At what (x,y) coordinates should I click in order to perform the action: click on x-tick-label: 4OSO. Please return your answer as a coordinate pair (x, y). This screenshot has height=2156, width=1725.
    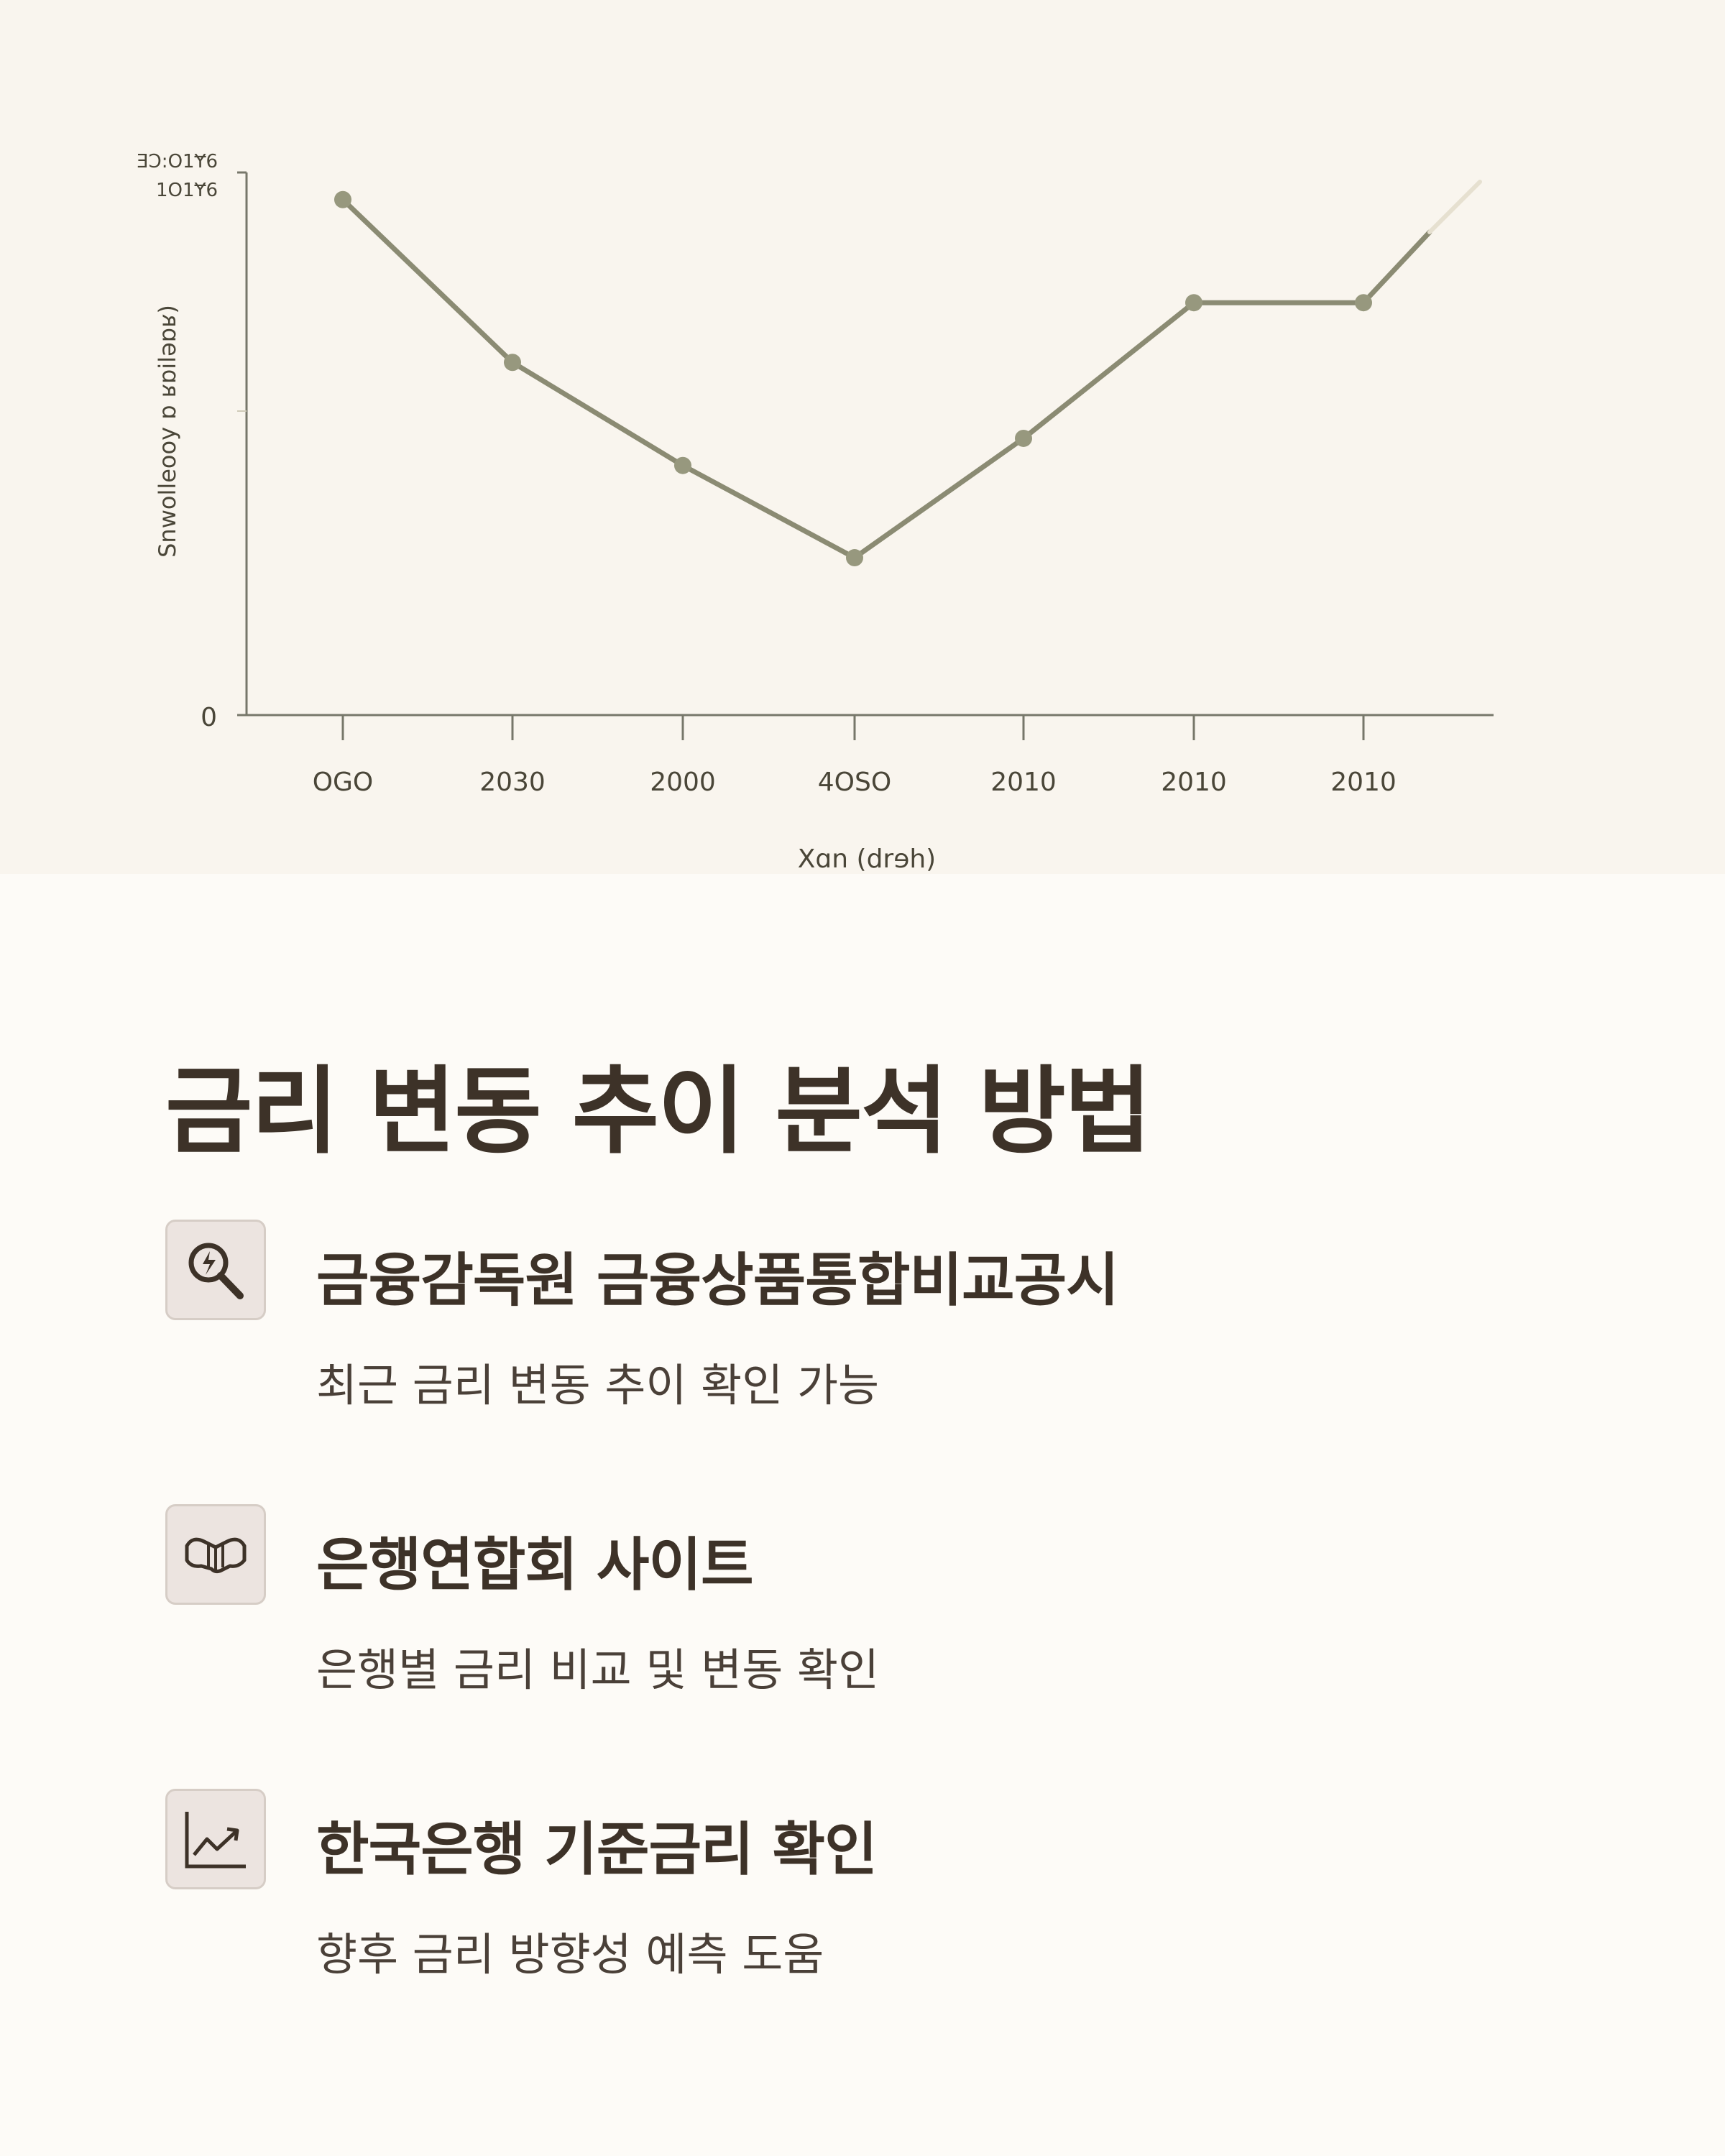
    Looking at the image, I should click on (854, 782).